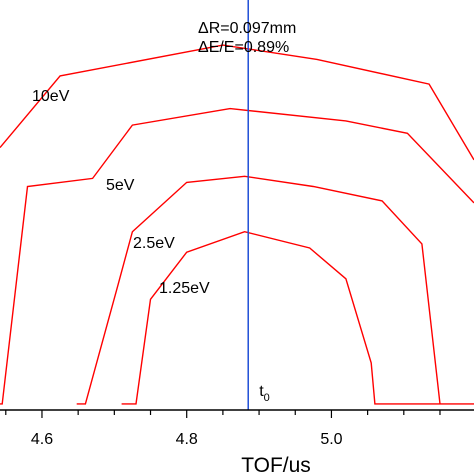 The width and height of the screenshot is (474, 474). What do you see at coordinates (42, 439) in the screenshot?
I see `x-tick-label: 4.6` at bounding box center [42, 439].